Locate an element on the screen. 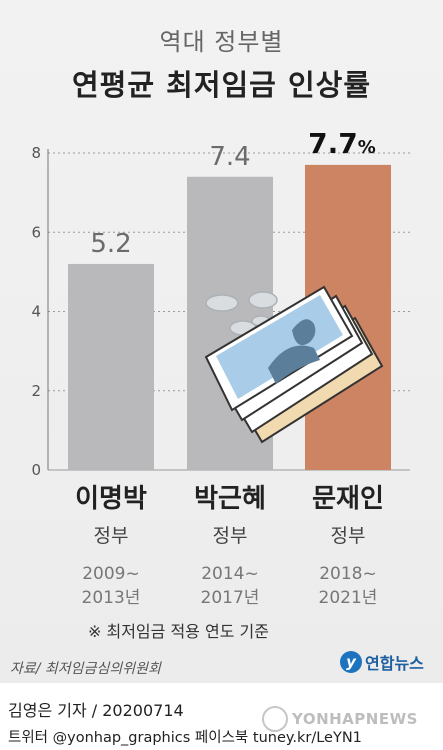  watermark-icon is located at coordinates (275, 719).